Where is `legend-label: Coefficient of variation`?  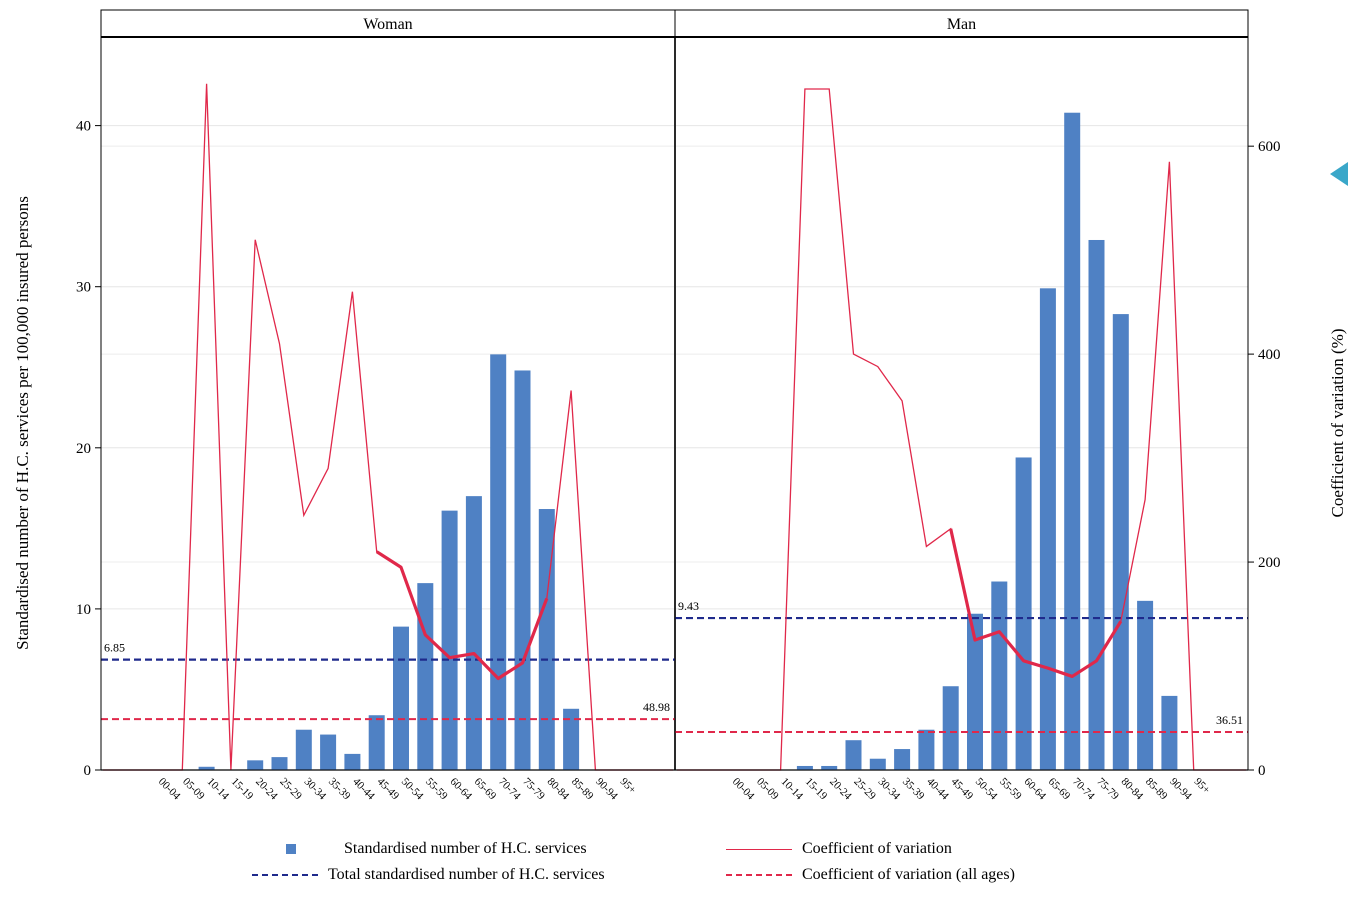 legend-label: Coefficient of variation is located at coordinates (877, 848).